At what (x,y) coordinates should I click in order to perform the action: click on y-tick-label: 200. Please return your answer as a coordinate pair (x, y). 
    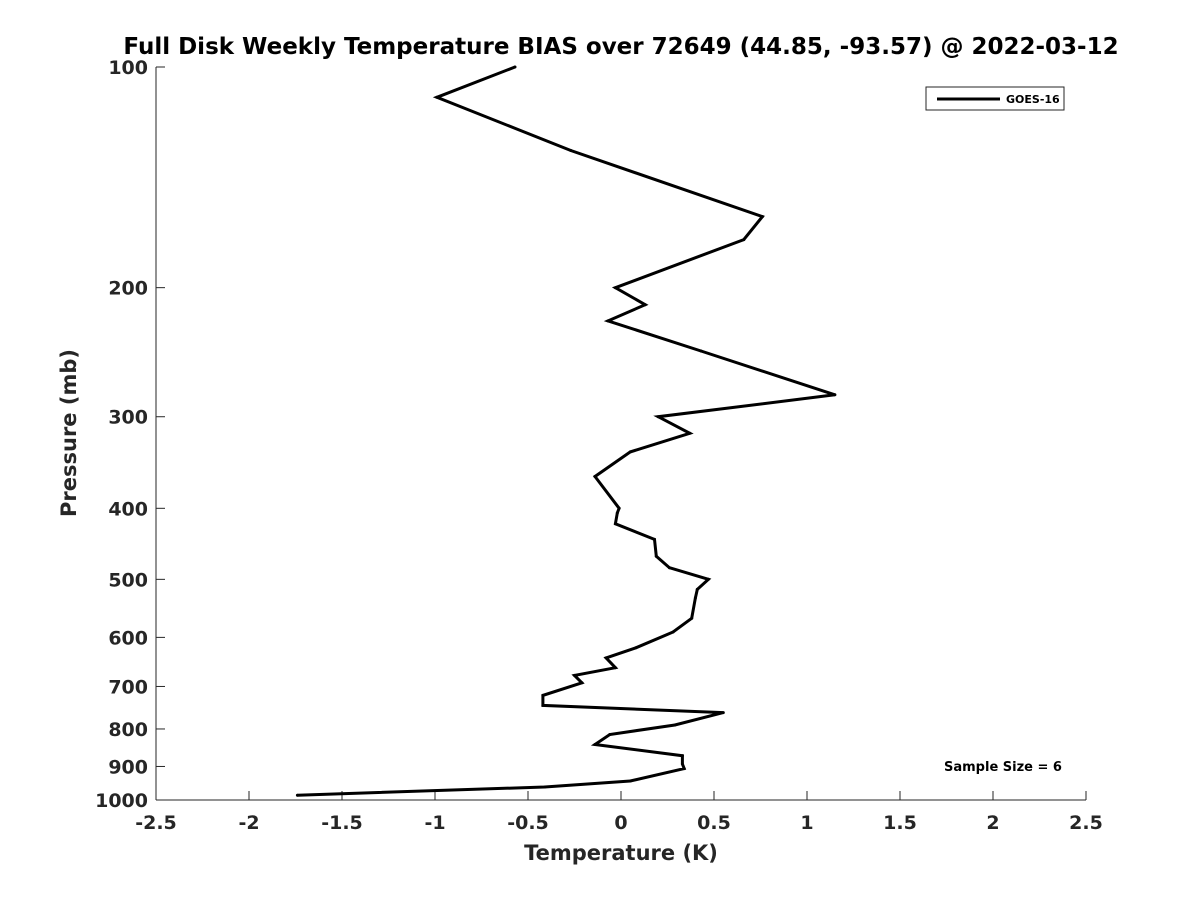
    Looking at the image, I should click on (128, 289).